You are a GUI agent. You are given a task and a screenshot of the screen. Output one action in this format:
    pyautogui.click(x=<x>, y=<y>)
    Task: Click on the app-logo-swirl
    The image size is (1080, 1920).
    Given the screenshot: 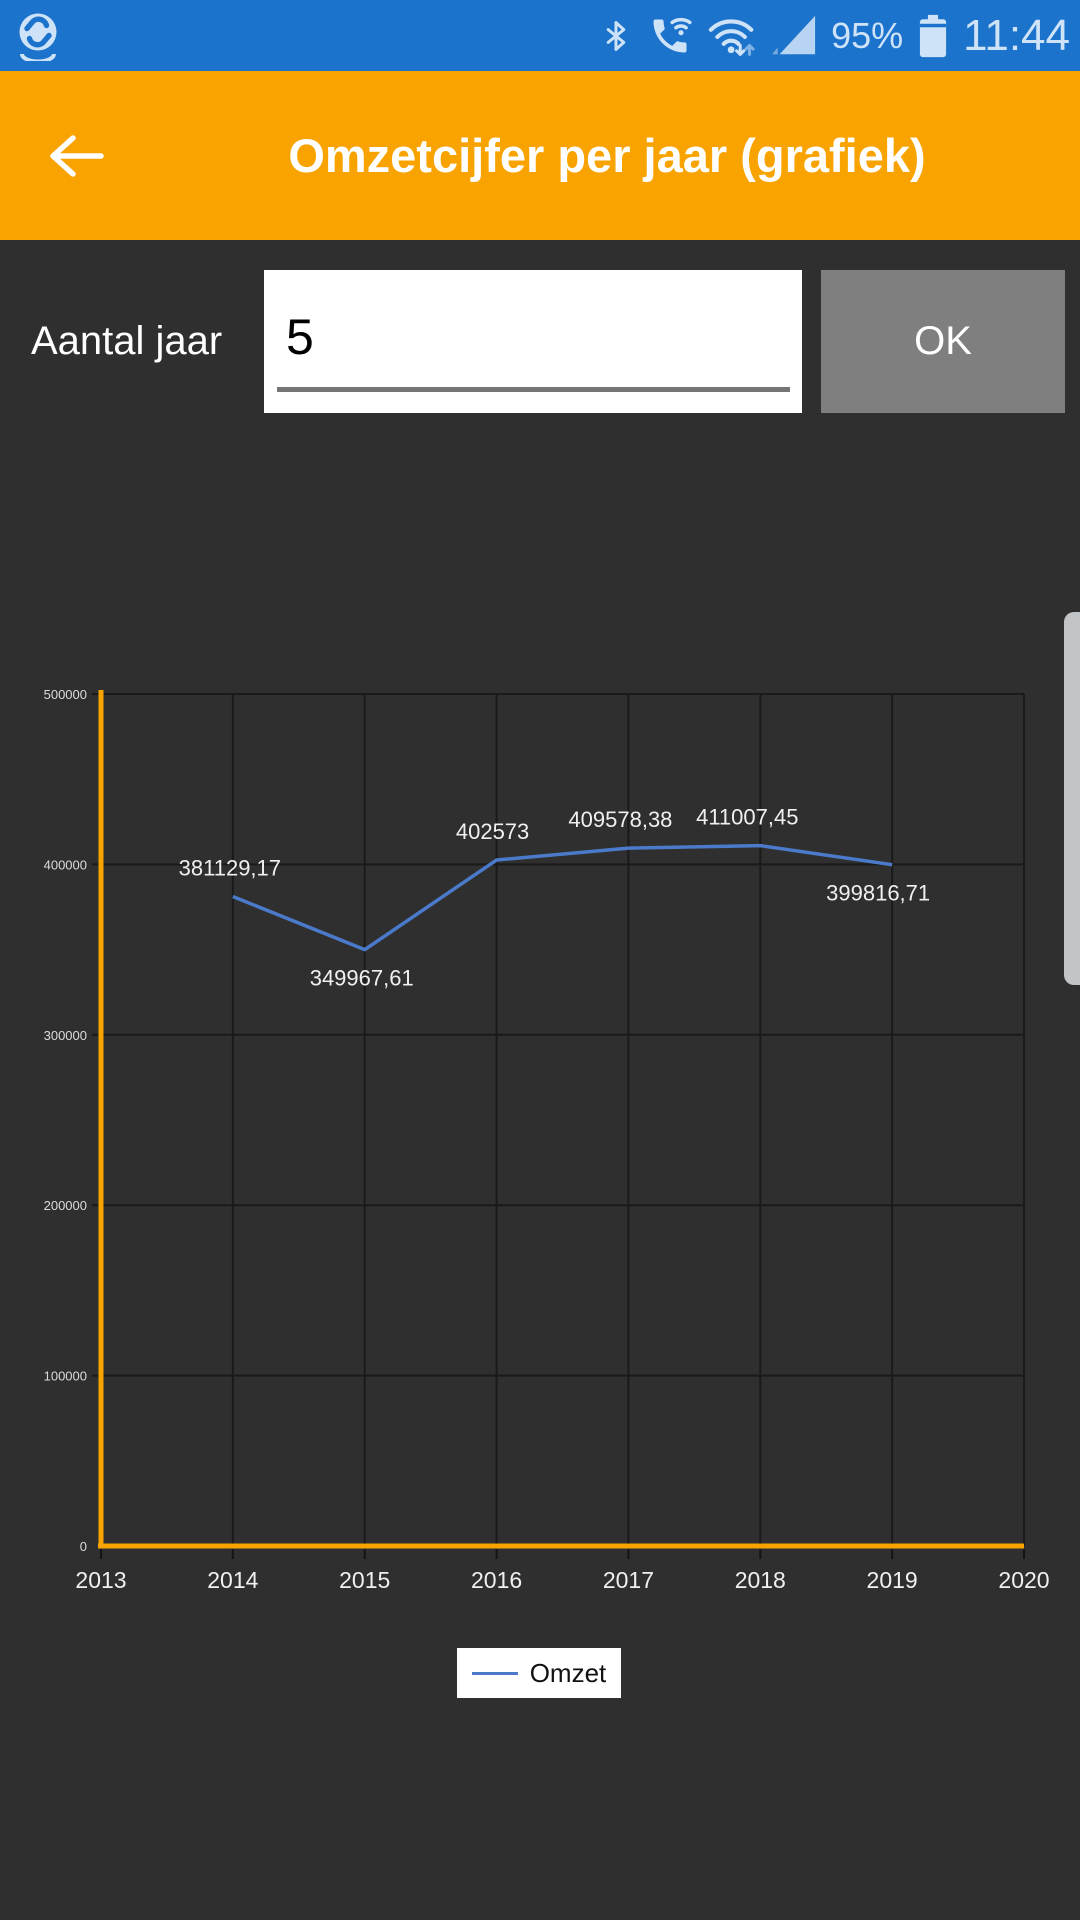 What is the action you would take?
    pyautogui.click(x=38, y=37)
    